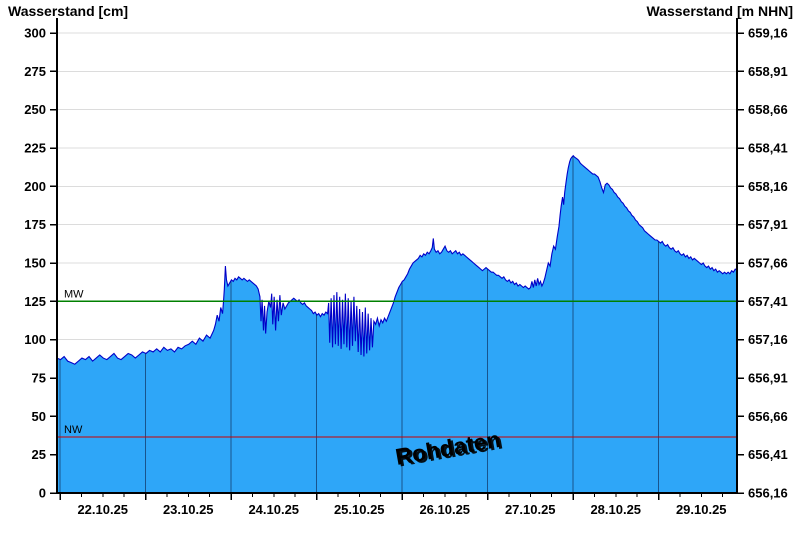 The height and width of the screenshot is (550, 800). I want to click on right-tick-label: 658,41, so click(768, 148).